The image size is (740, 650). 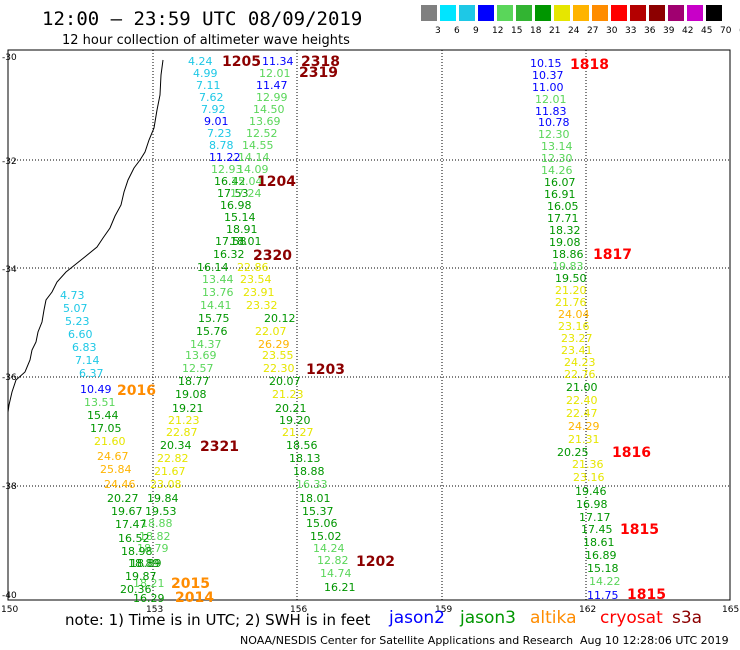 What do you see at coordinates (591, 491) in the screenshot?
I see `wave-height-label: 19.46` at bounding box center [591, 491].